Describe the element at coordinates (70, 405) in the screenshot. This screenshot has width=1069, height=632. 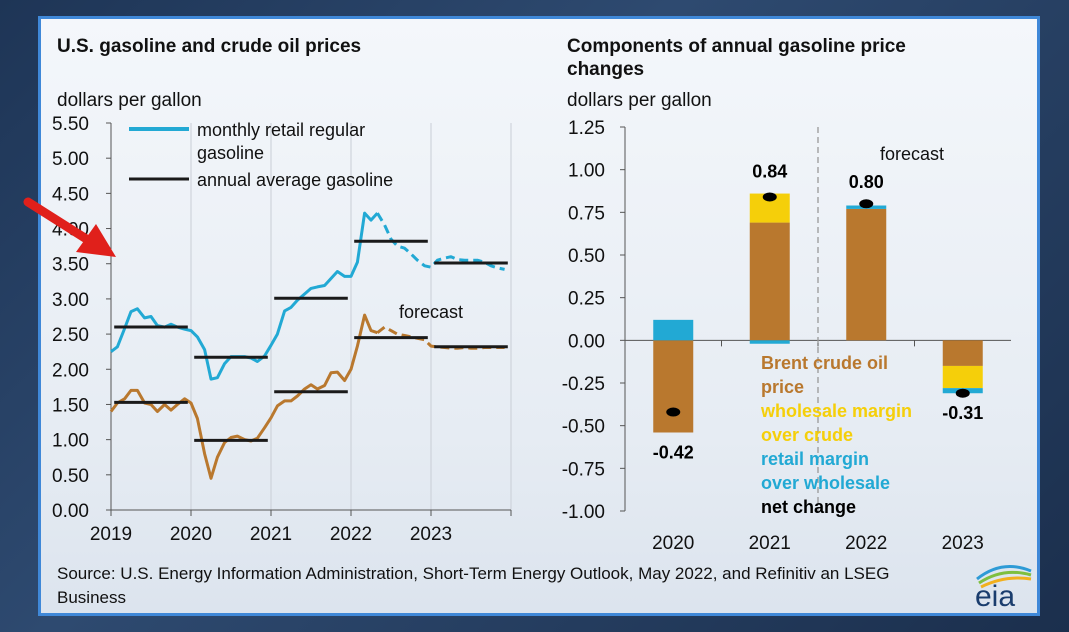
I see `y-tick-label: 1.50` at that location.